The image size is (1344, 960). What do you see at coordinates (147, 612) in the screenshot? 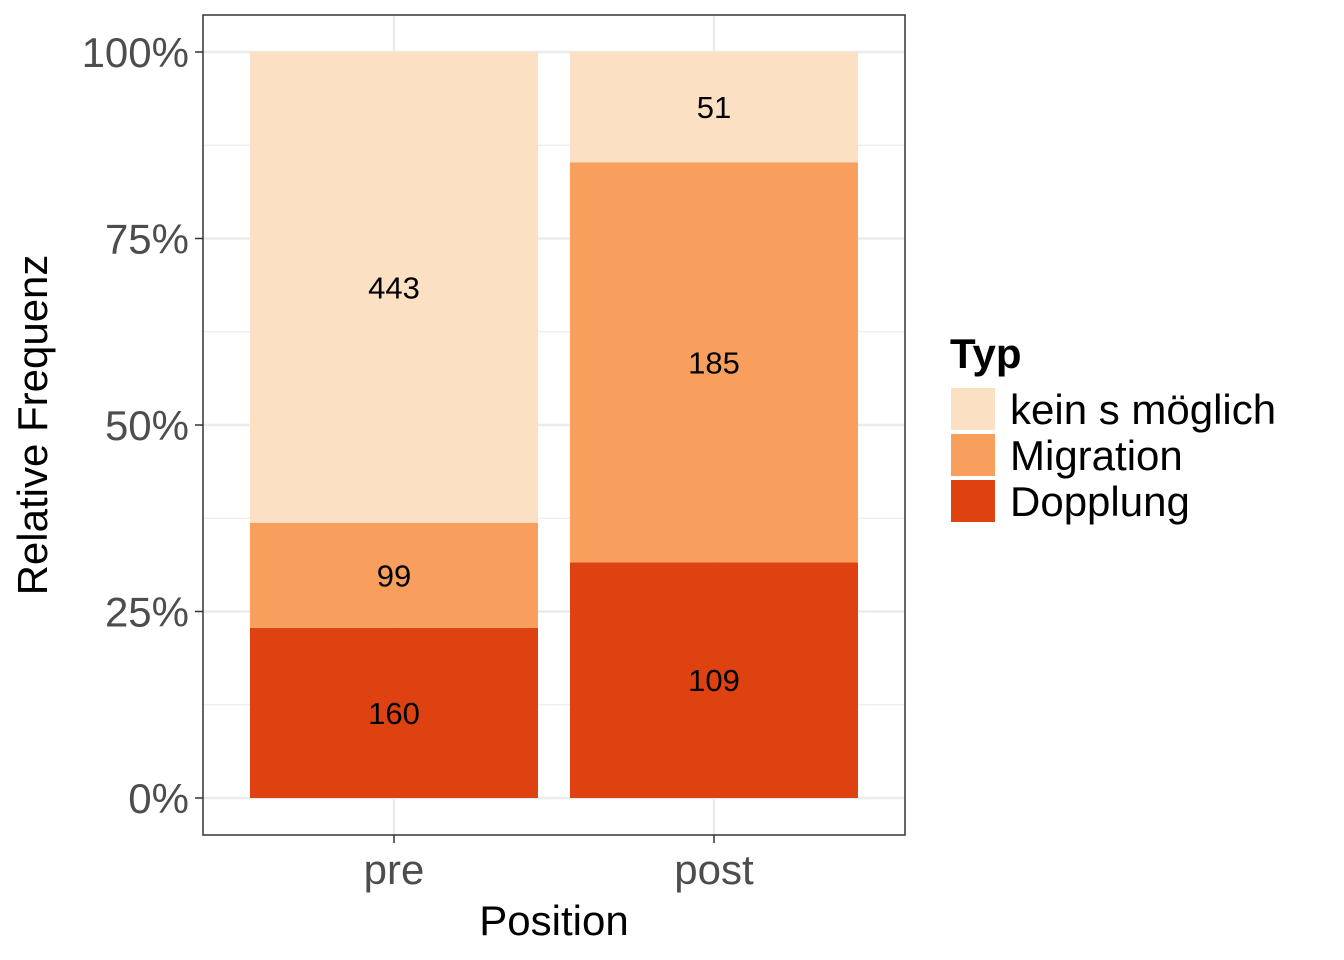
I see `y-tick-label: 25%` at bounding box center [147, 612].